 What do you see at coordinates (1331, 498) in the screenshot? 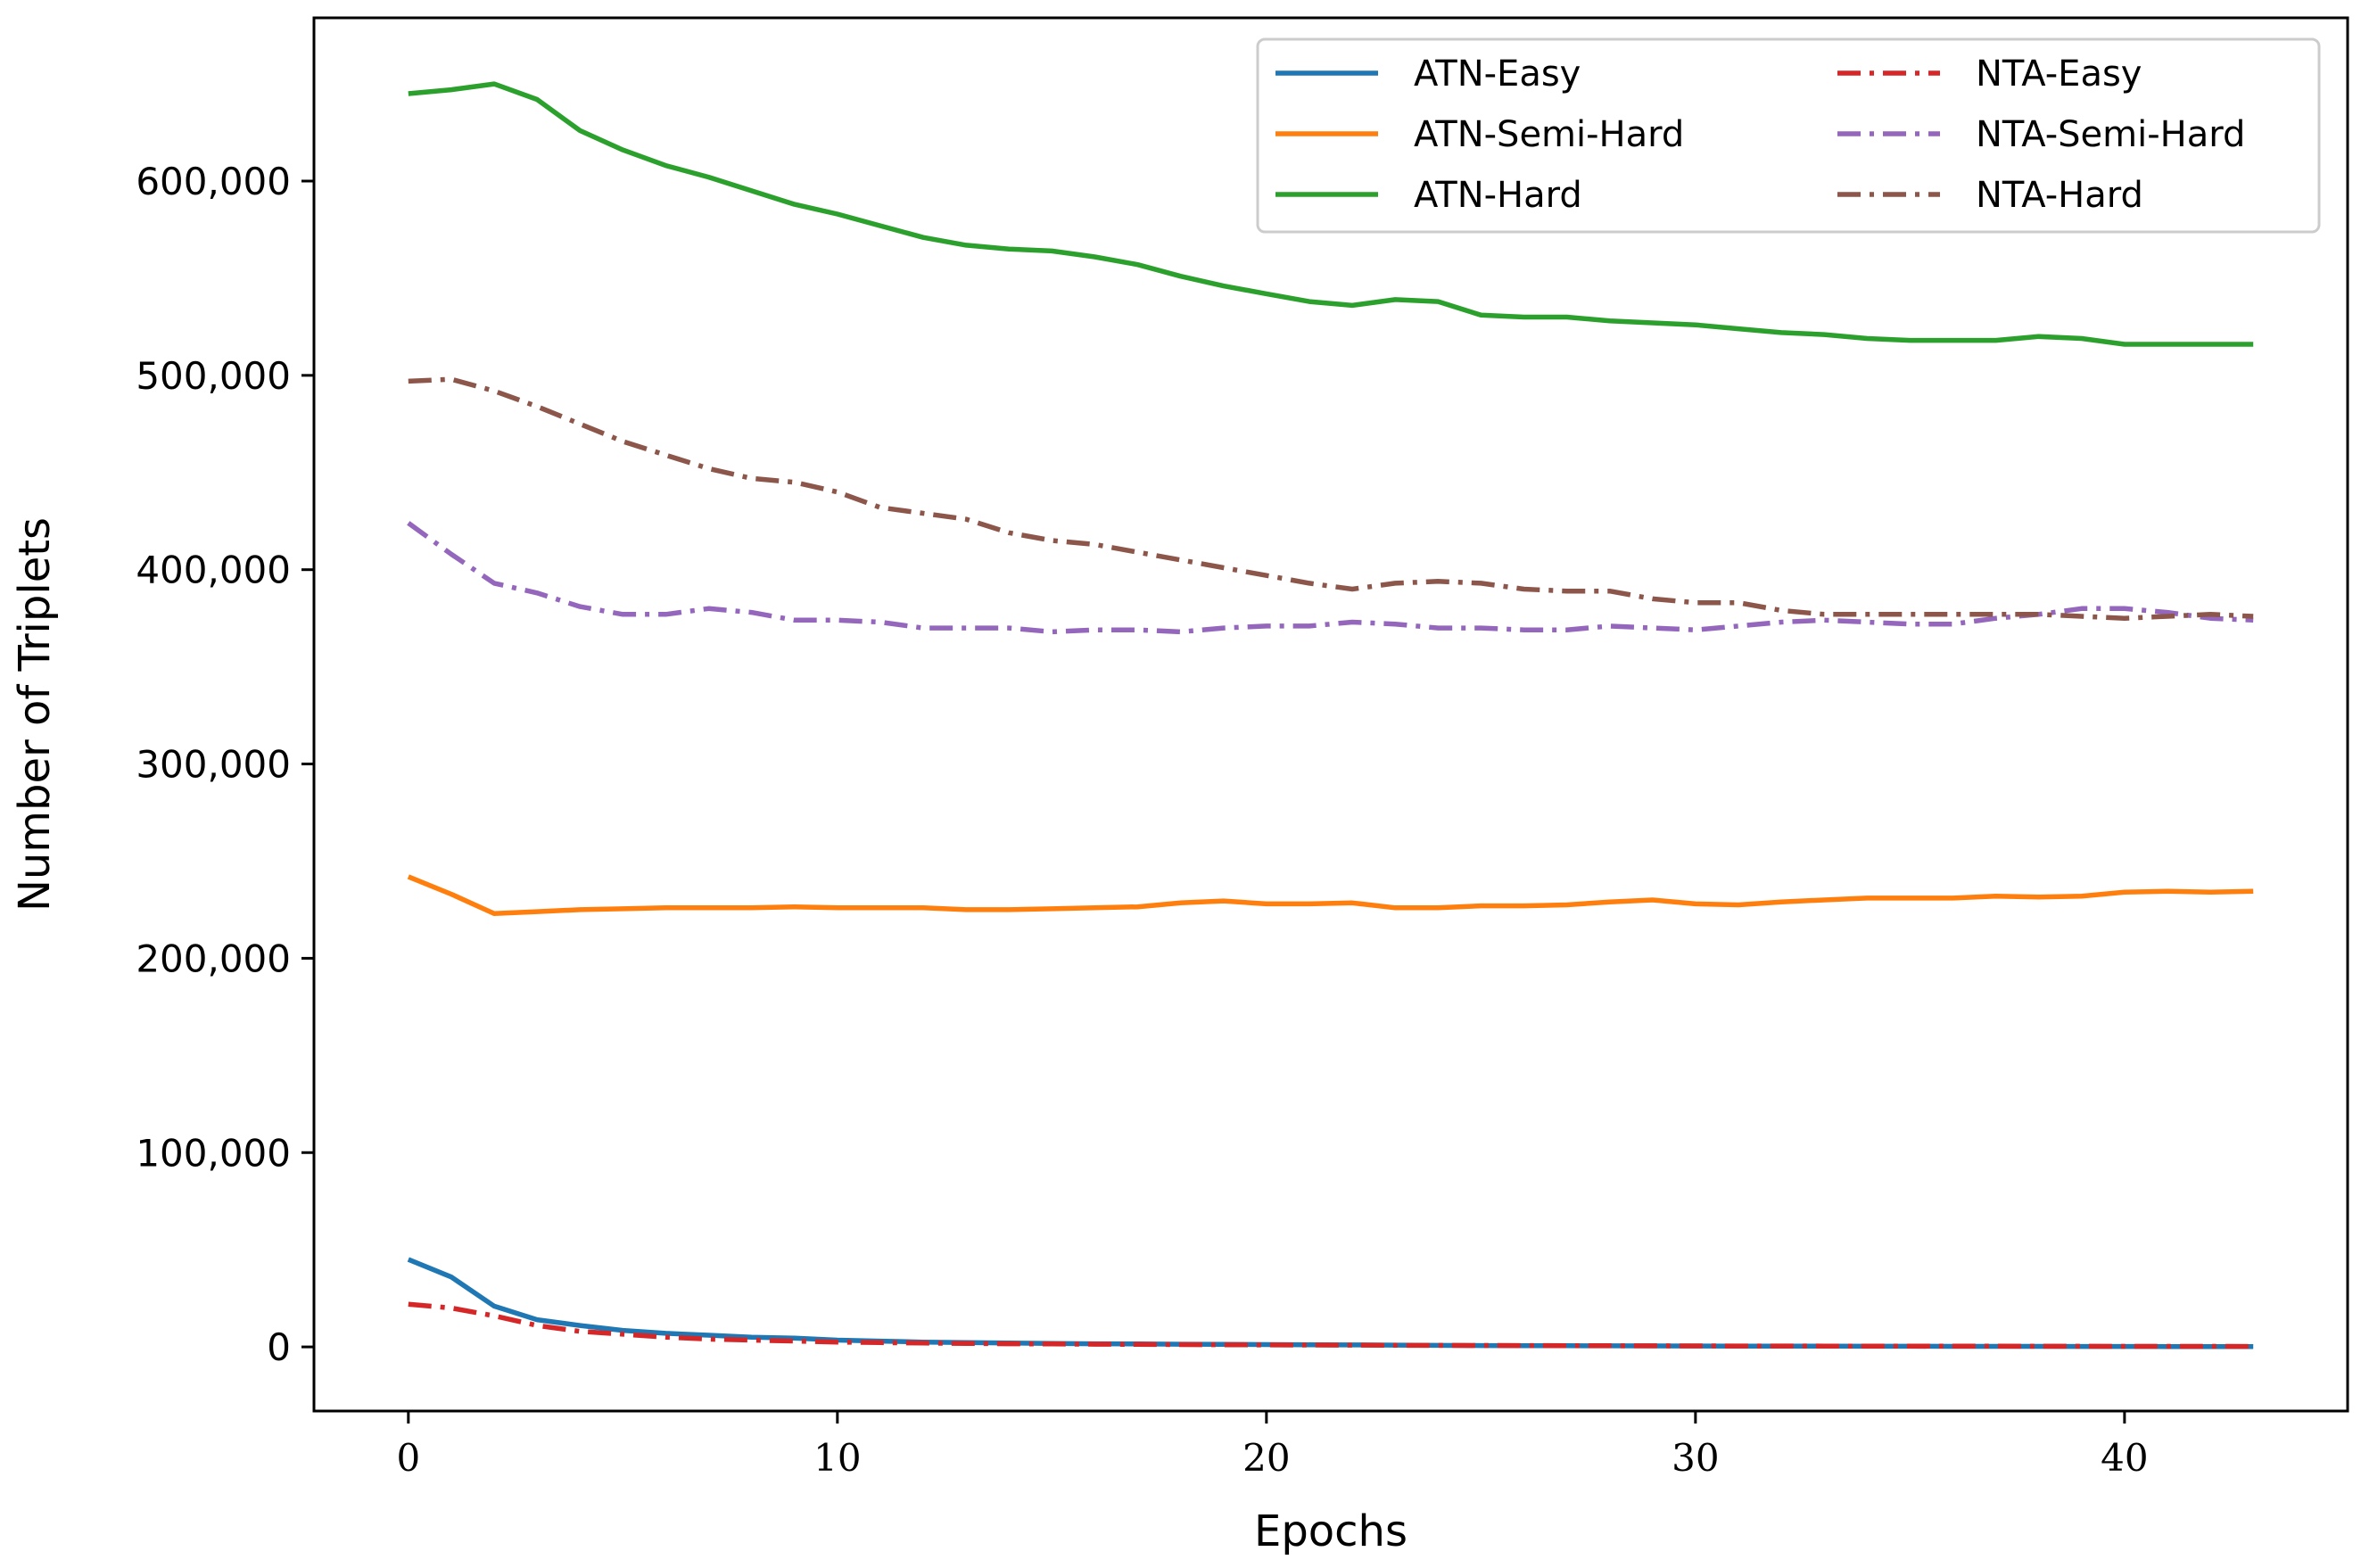
I see `series-line-nta-hard` at bounding box center [1331, 498].